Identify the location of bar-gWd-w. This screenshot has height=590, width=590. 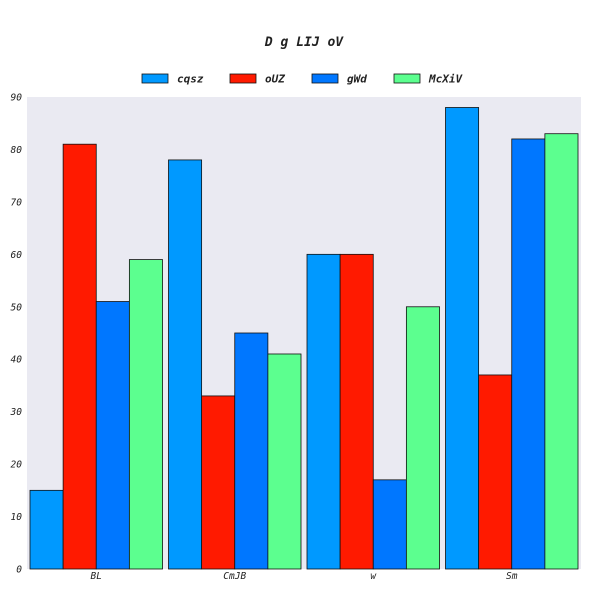
(389, 524).